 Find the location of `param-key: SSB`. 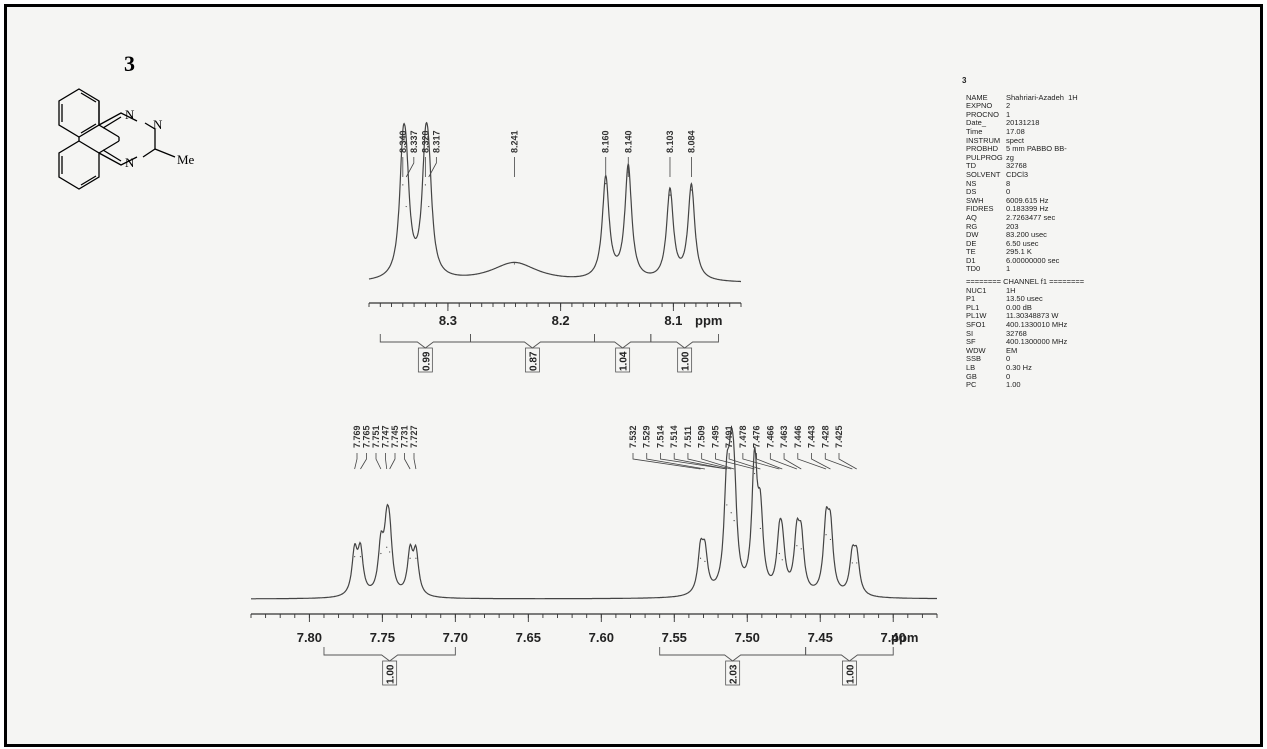

param-key: SSB is located at coordinates (974, 359).